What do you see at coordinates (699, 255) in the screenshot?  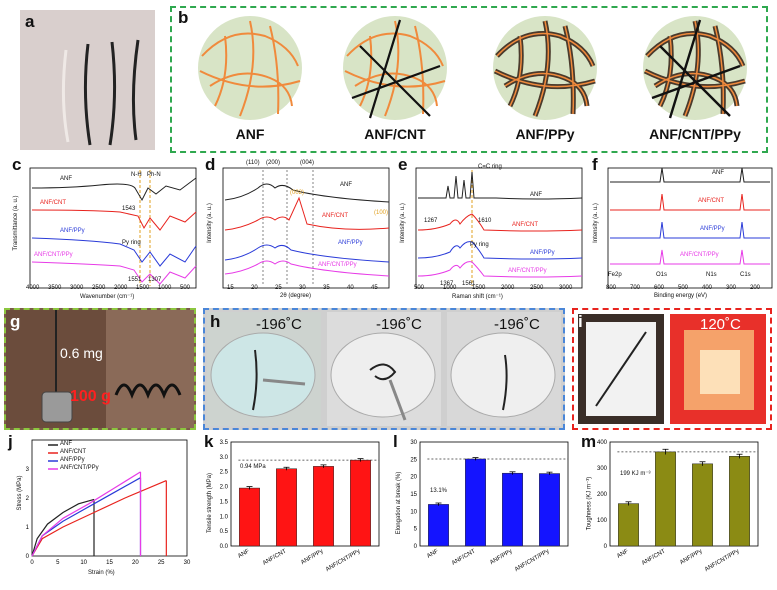 I see `xps-series-anf-cnt-ppy: ANF/CNT/PPy` at bounding box center [699, 255].